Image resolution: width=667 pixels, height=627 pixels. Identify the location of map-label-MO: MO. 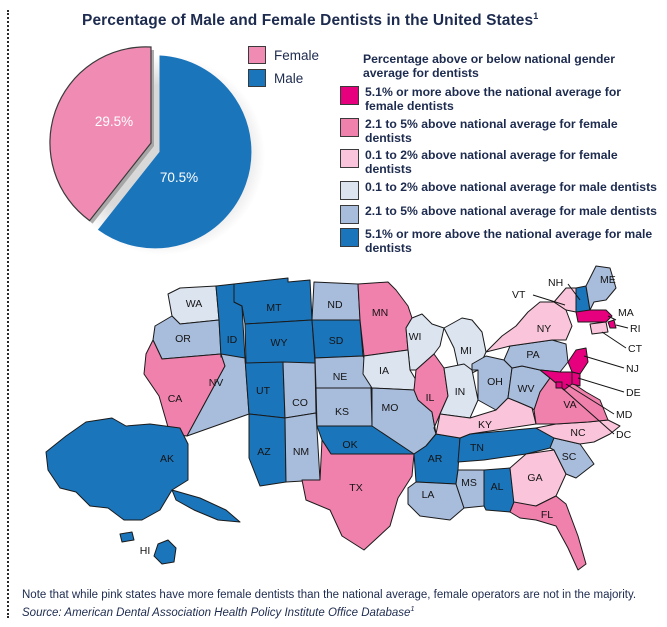
(390, 408).